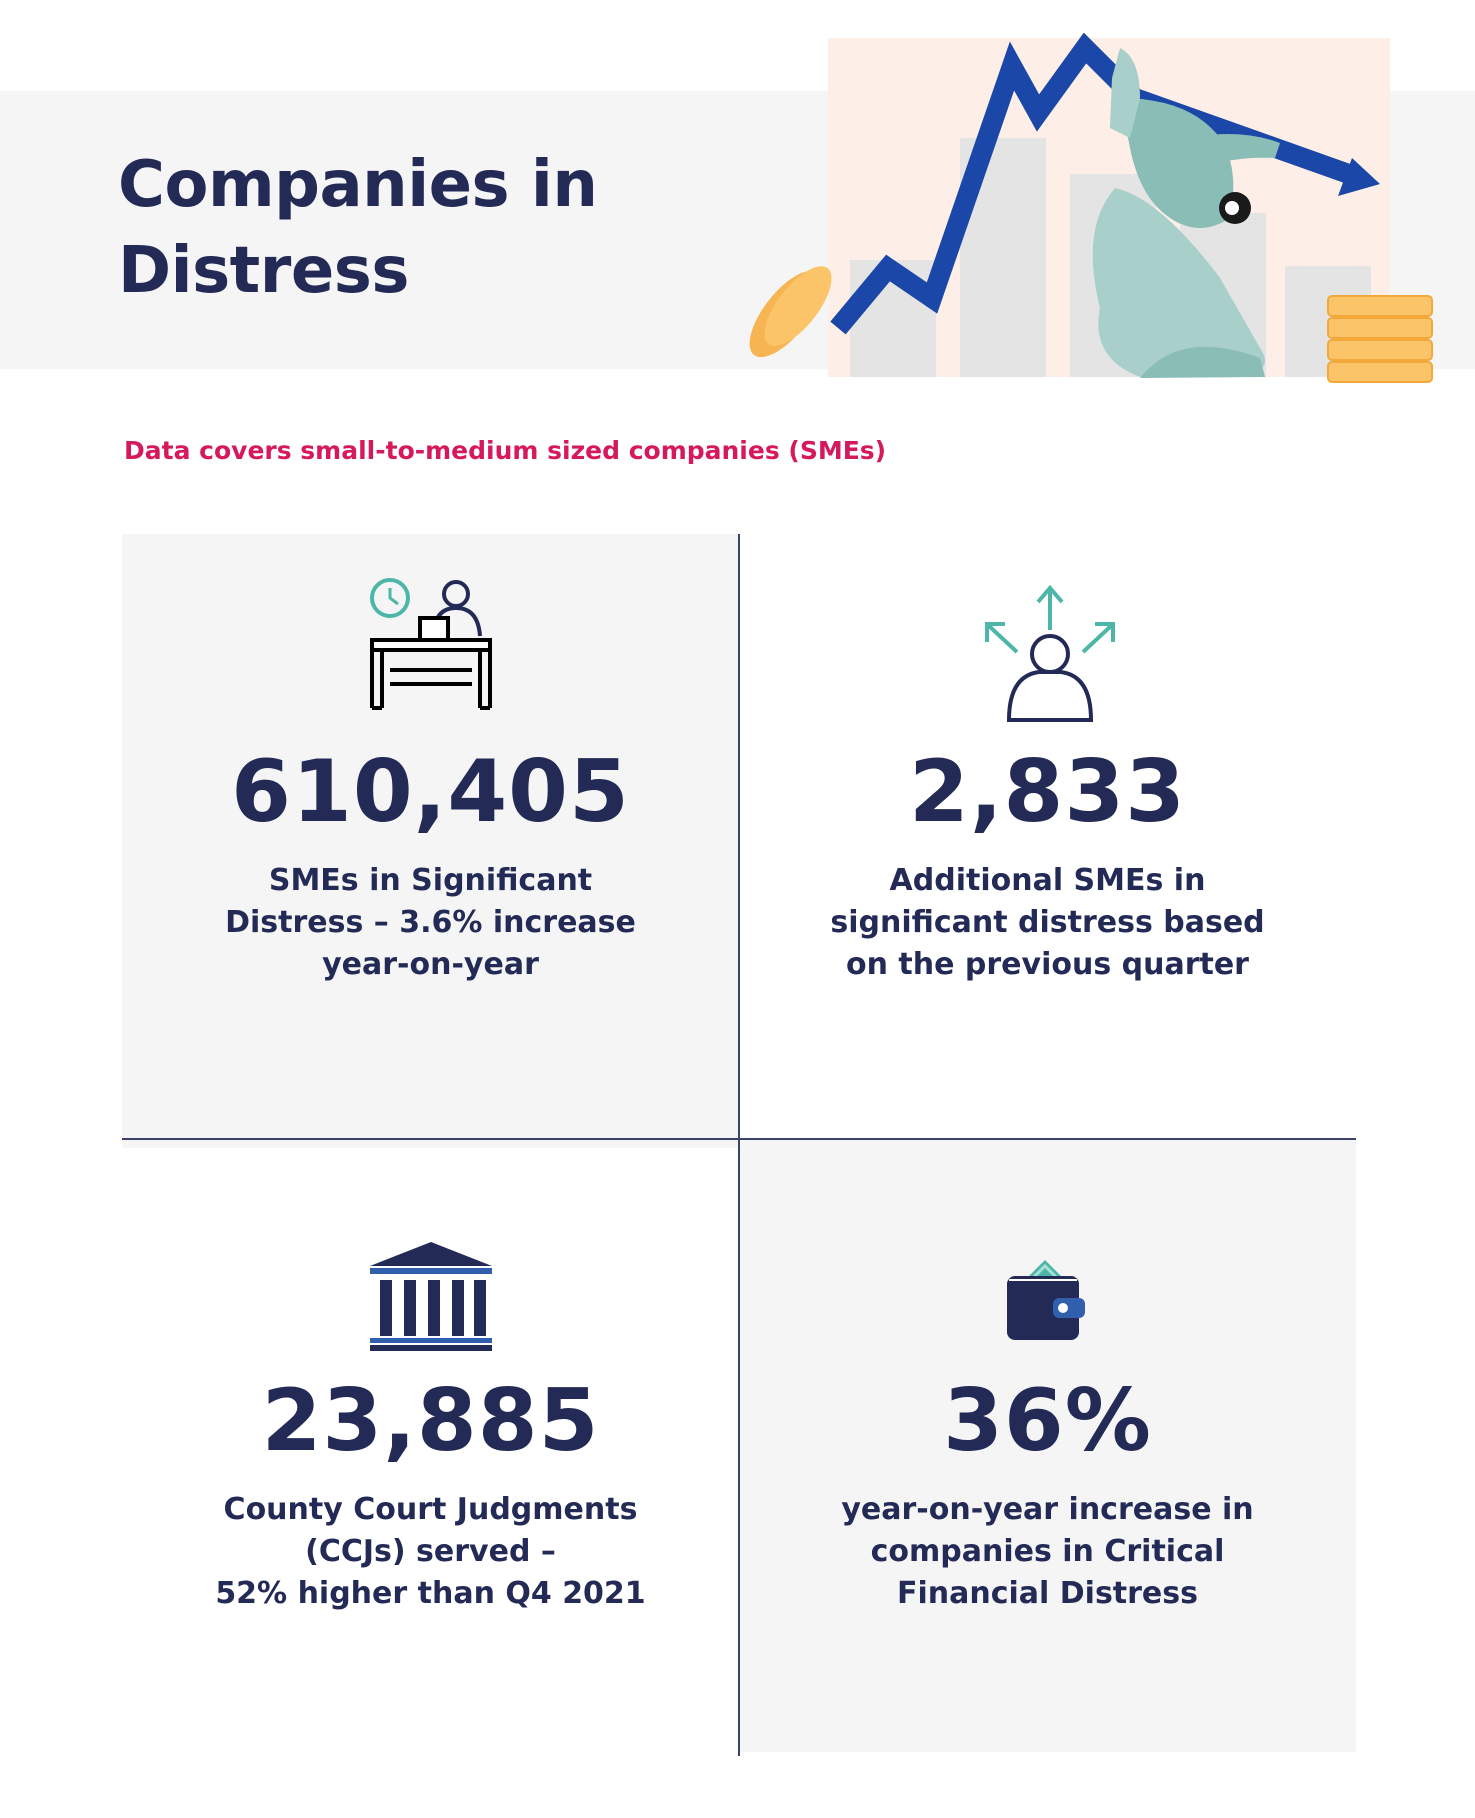  What do you see at coordinates (430, 644) in the screenshot?
I see `desk-worker-clock-icon` at bounding box center [430, 644].